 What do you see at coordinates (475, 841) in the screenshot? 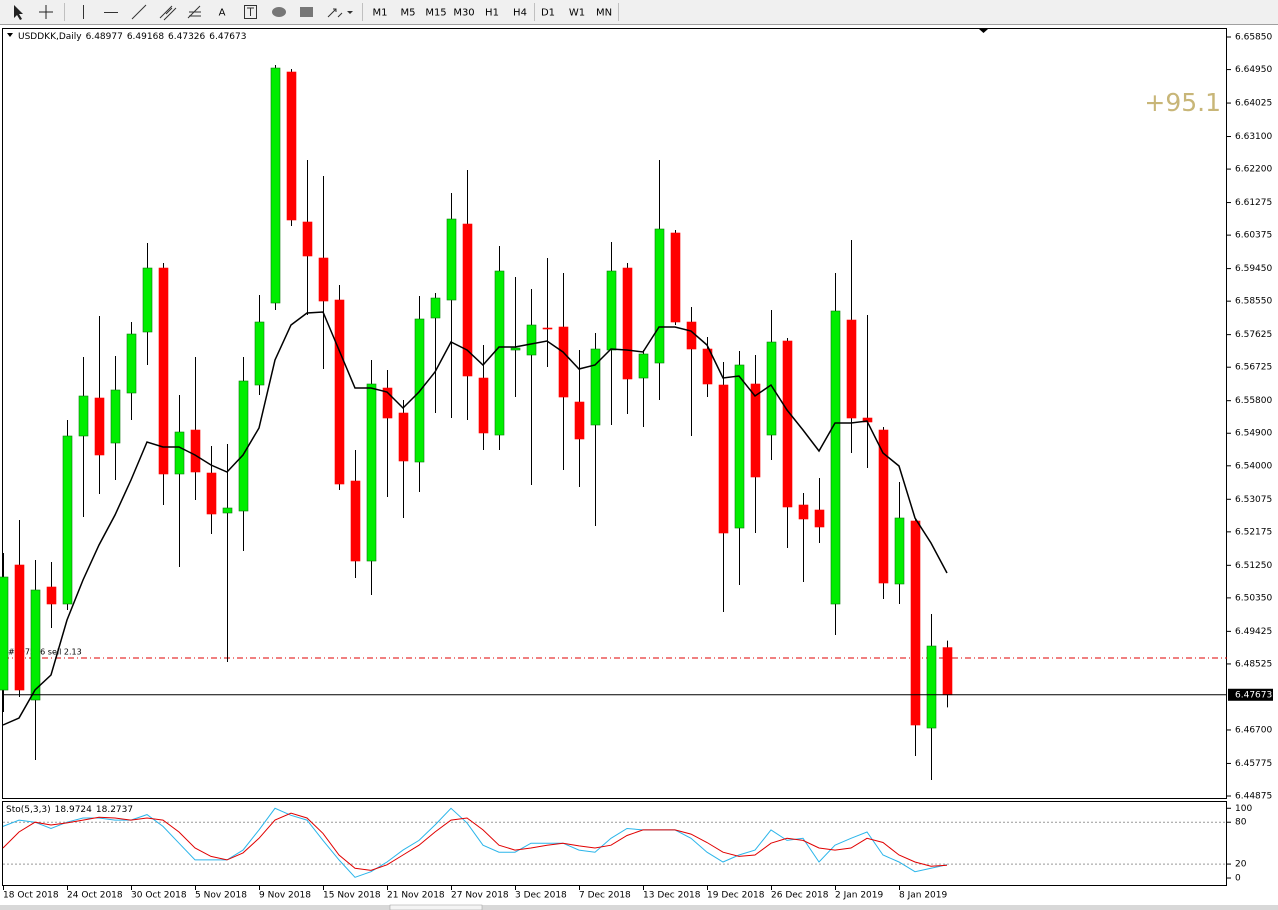
I see `stochastic-line` at bounding box center [475, 841].